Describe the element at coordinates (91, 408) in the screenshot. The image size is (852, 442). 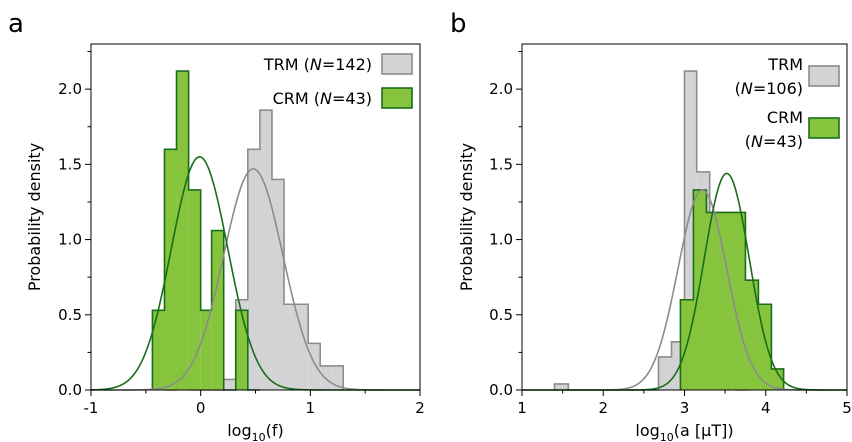
I see `x-tick-label: -1` at that location.